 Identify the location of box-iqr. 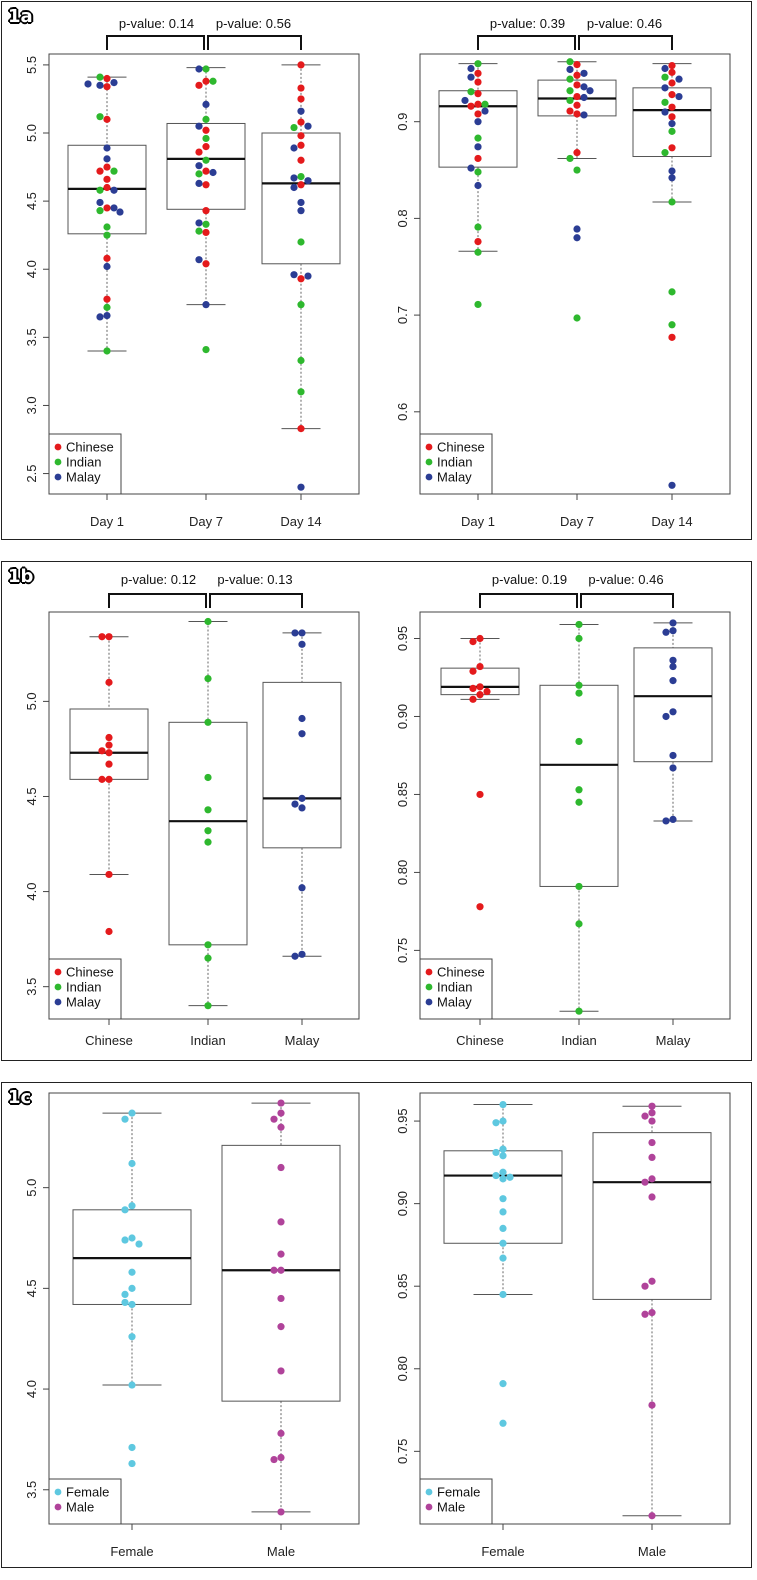
(281, 1273).